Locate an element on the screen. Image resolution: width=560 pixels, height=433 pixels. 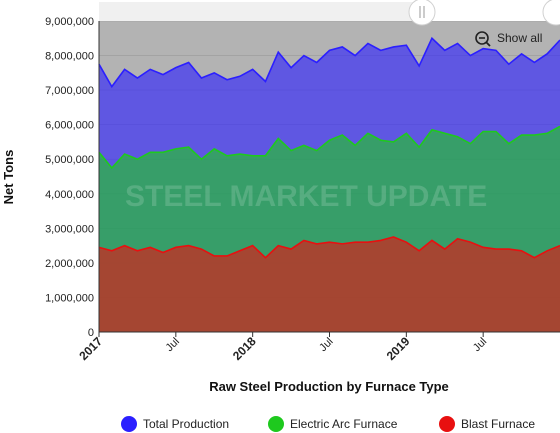
x-tick-label: 2019 is located at coordinates (398, 348).